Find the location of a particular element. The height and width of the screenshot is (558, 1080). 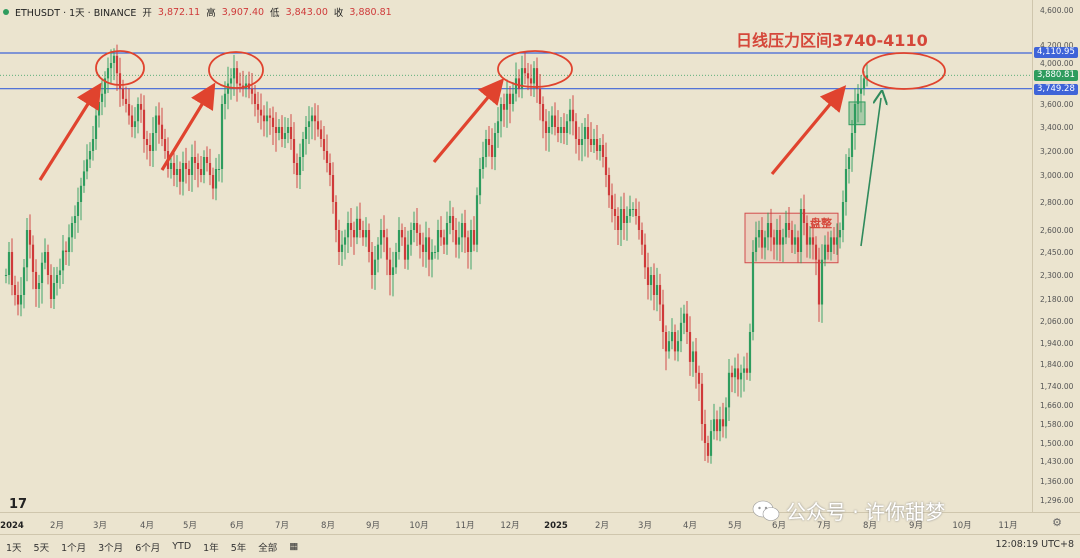

open-value: 3,872.11 is located at coordinates (179, 12).